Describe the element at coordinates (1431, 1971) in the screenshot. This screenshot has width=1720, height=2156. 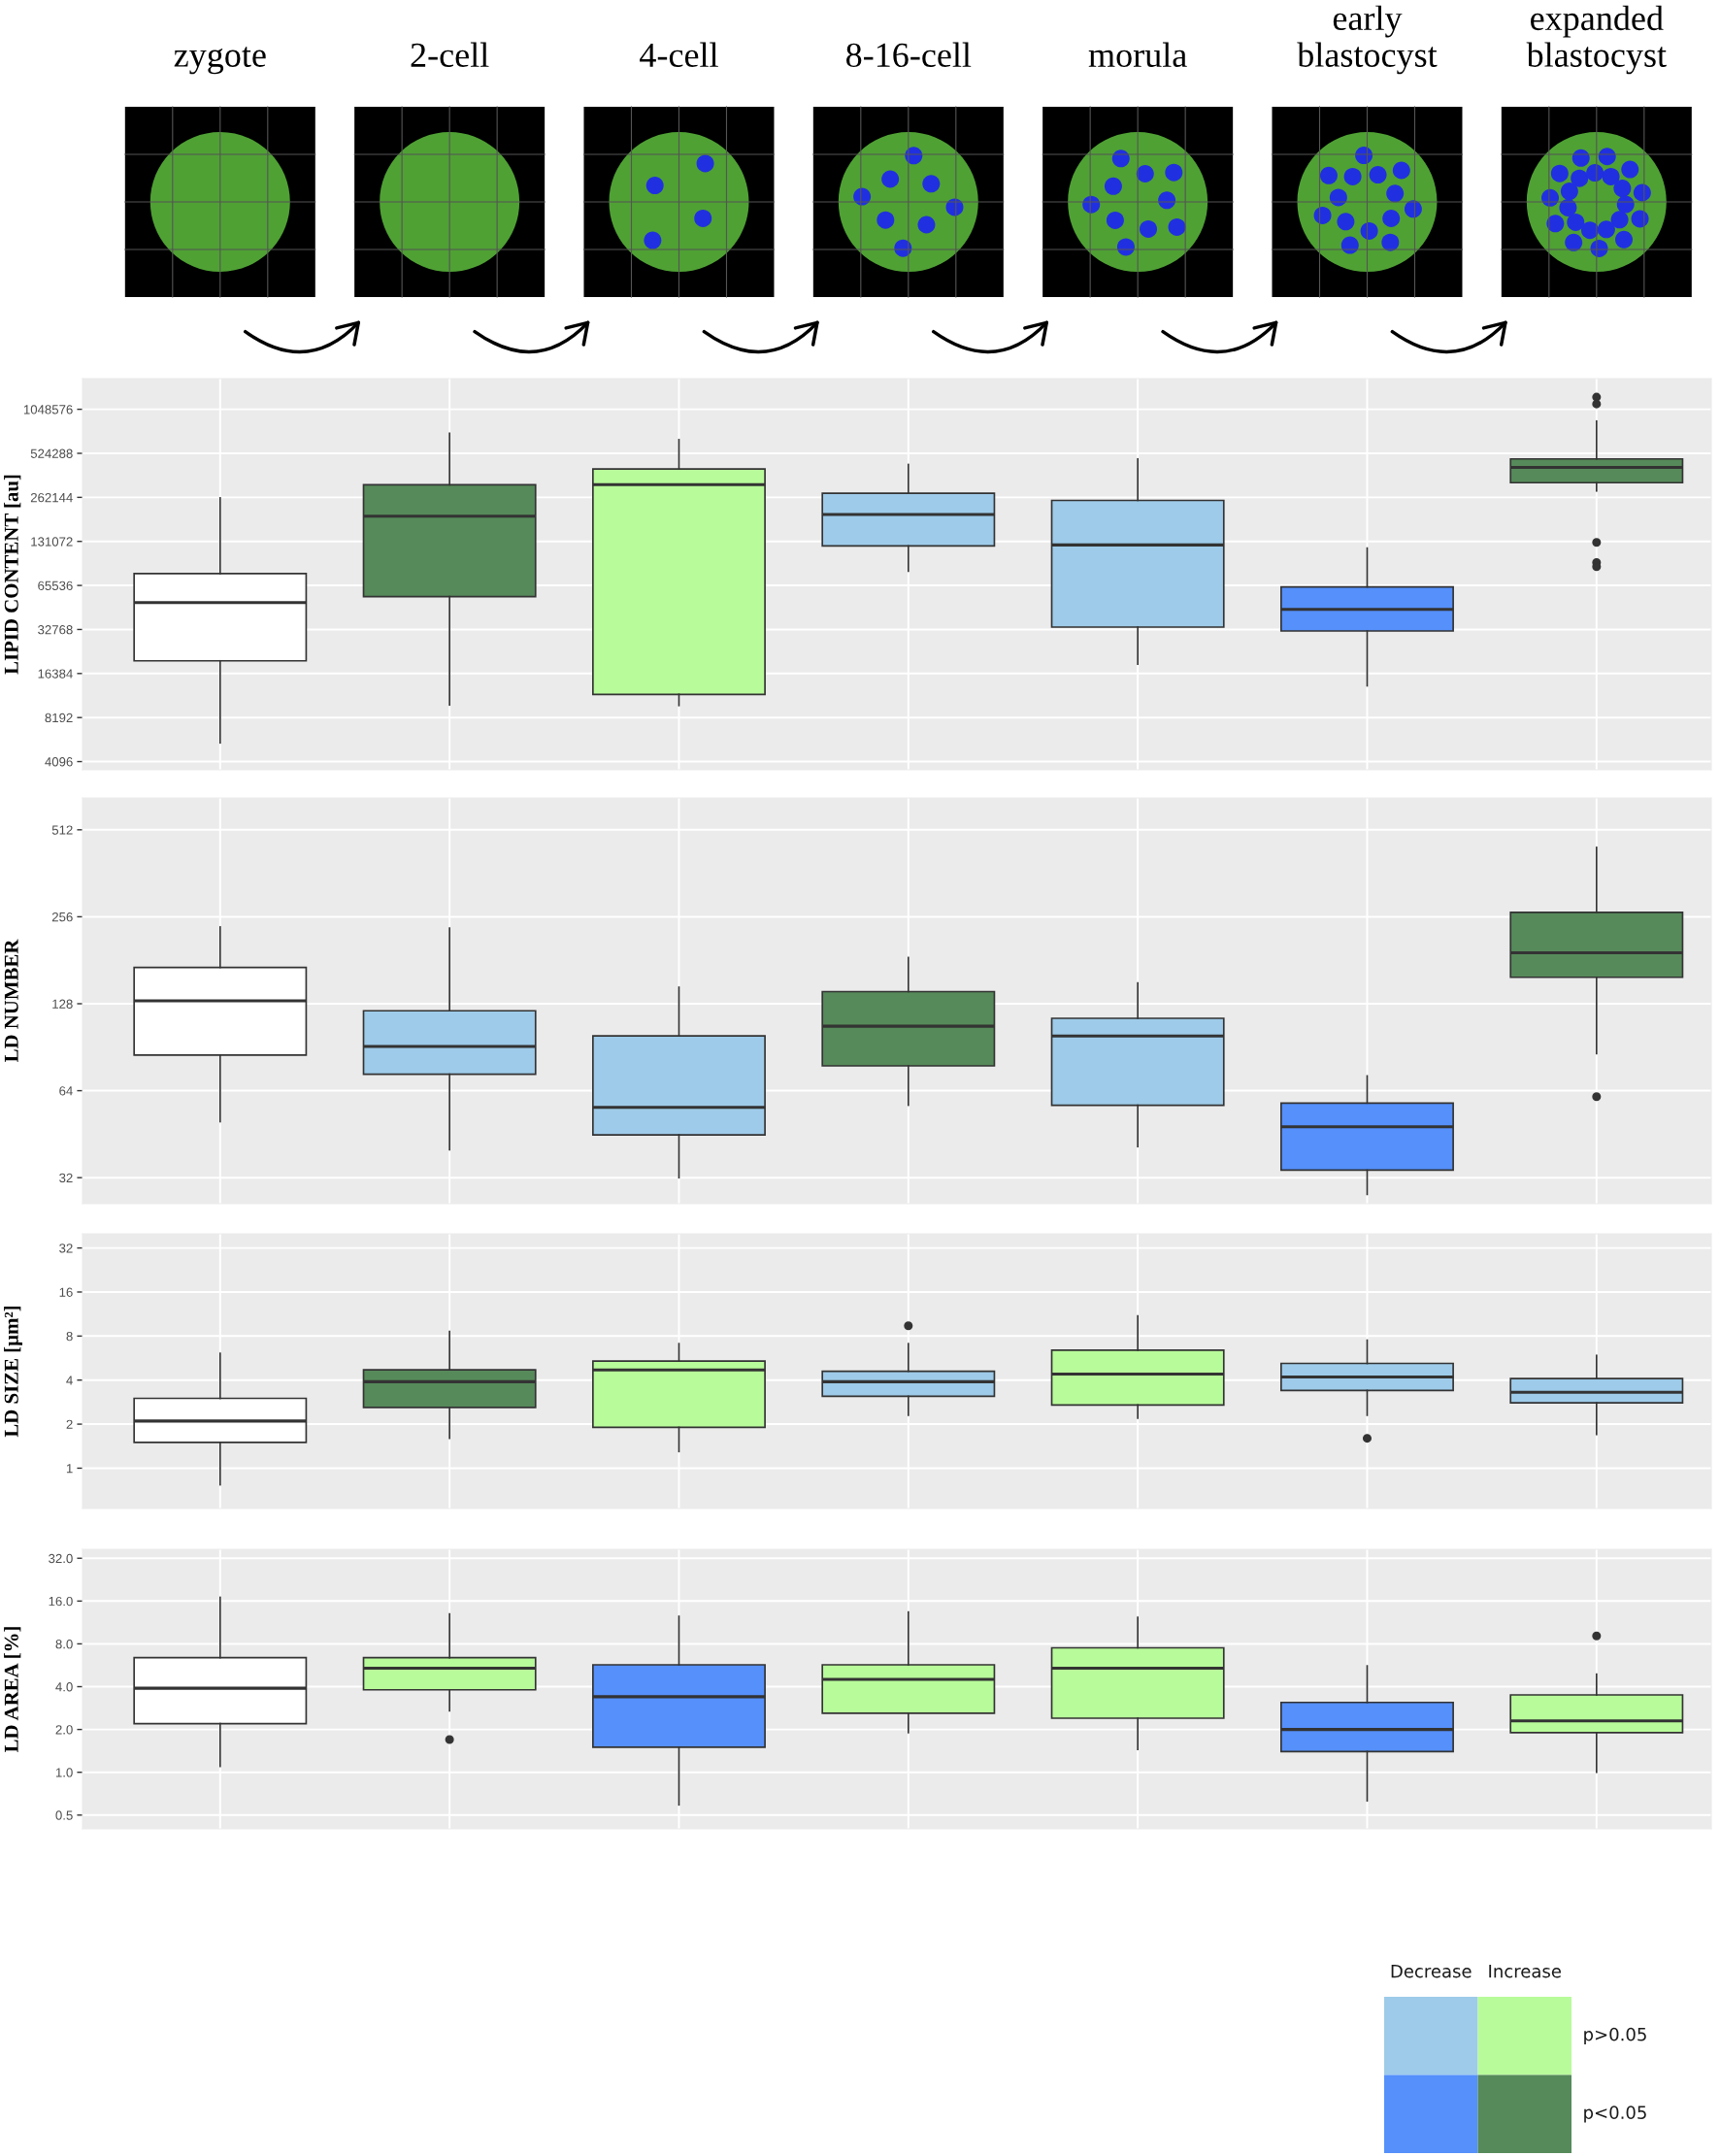
I see `category-label: Decrease` at that location.